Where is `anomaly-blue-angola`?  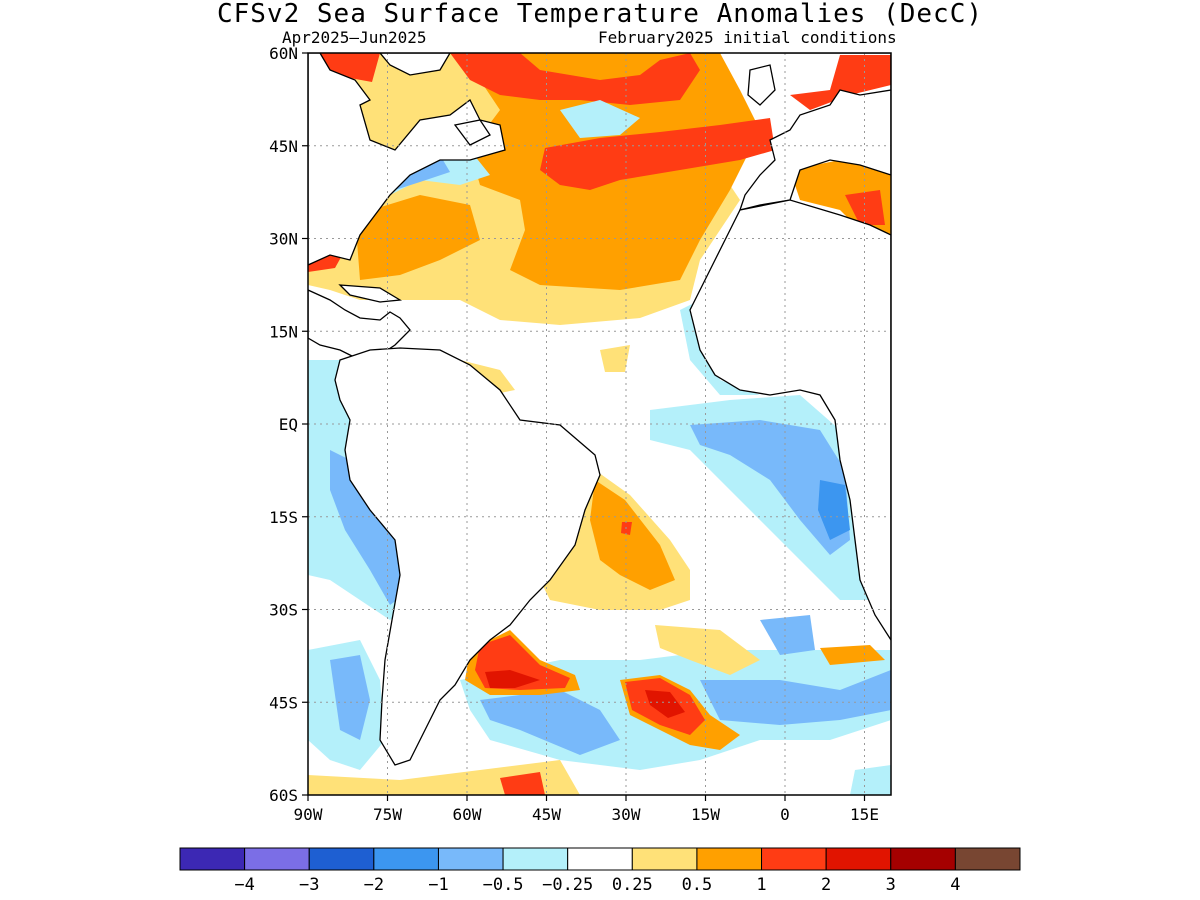 anomaly-blue-angola is located at coordinates (834, 510).